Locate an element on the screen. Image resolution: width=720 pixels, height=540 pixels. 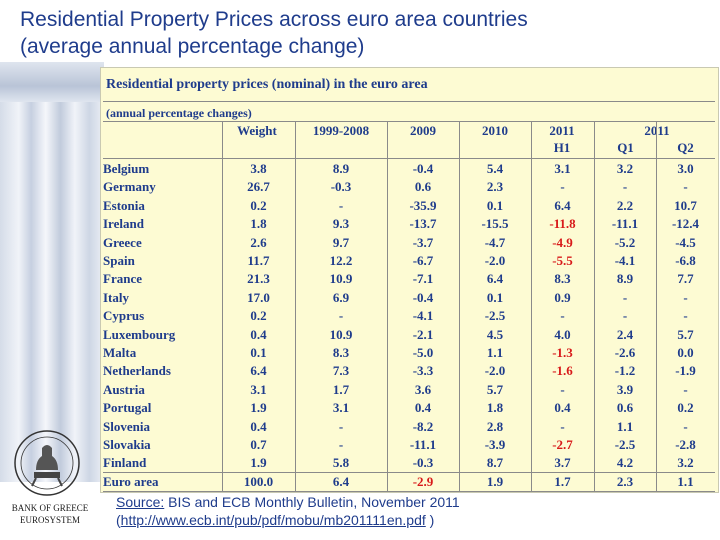
pillar-background is located at coordinates (52, 272).